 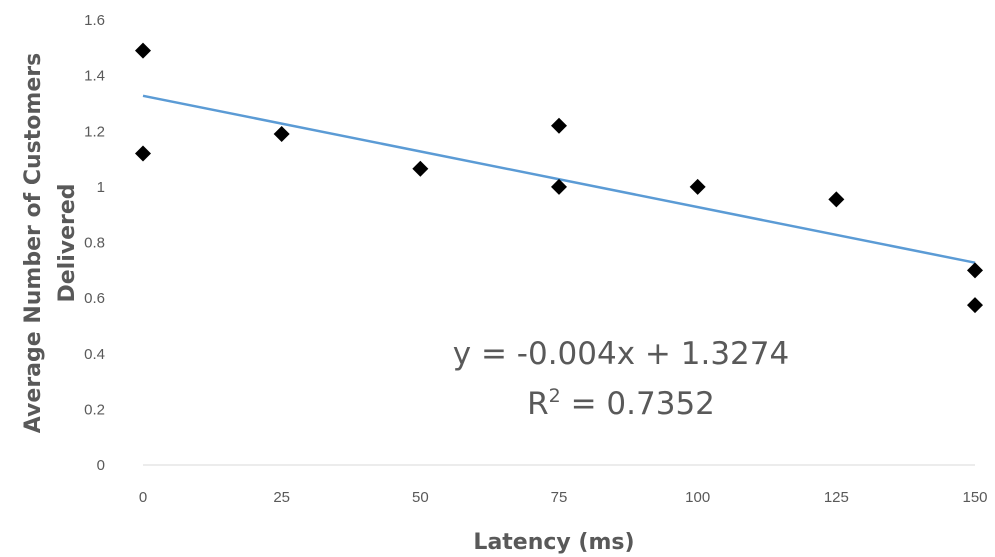 What do you see at coordinates (101, 187) in the screenshot?
I see `y-tick-label: 1` at bounding box center [101, 187].